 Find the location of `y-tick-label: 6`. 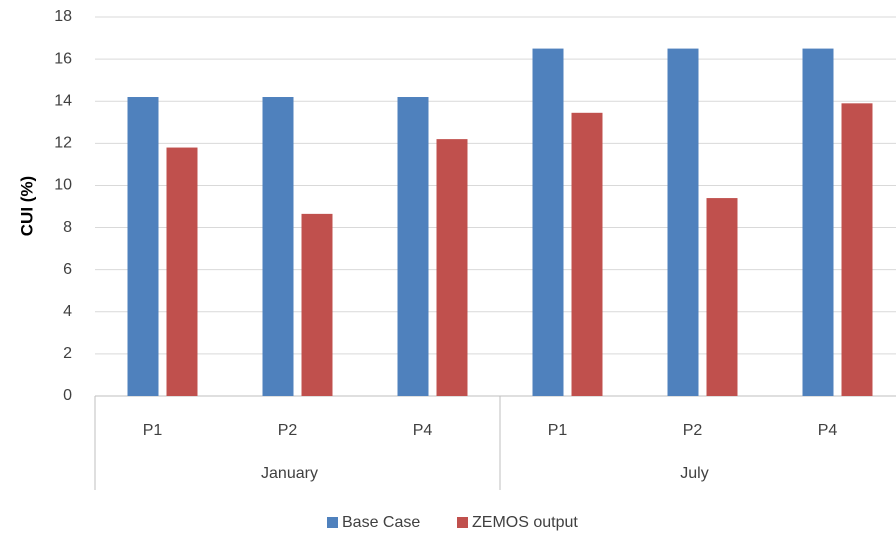

y-tick-label: 6 is located at coordinates (67, 269).